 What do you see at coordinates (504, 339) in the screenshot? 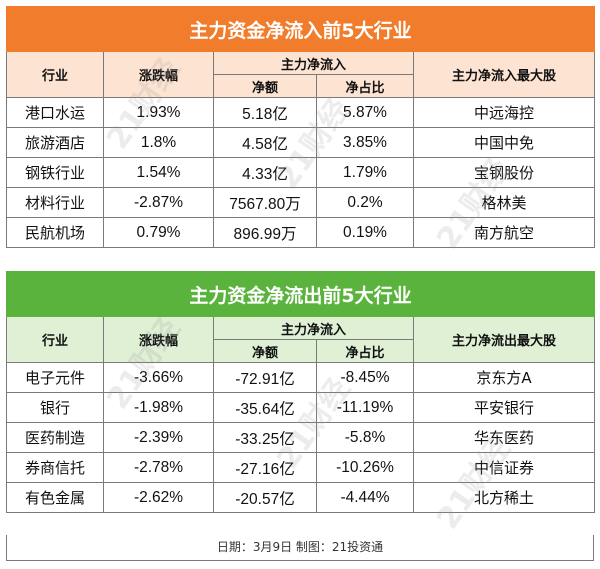
I see `outflow-header-top-stock: 主力净流出最大股` at bounding box center [504, 339].